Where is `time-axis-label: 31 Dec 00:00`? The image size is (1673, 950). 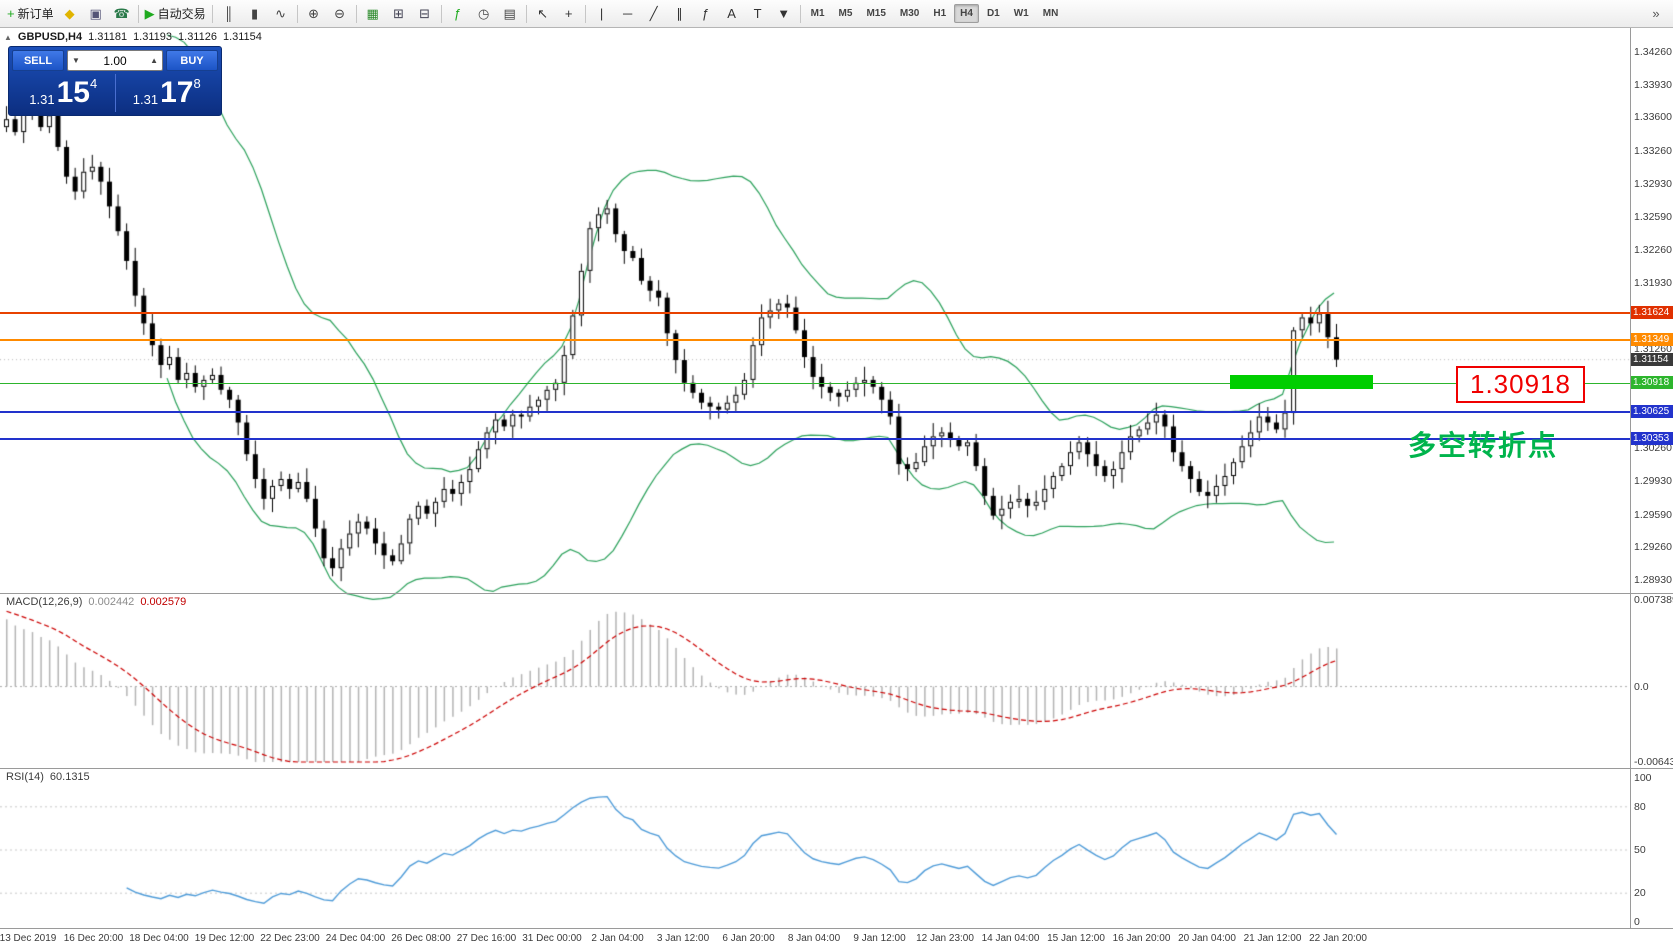
time-axis-label: 31 Dec 00:00 is located at coordinates (552, 938).